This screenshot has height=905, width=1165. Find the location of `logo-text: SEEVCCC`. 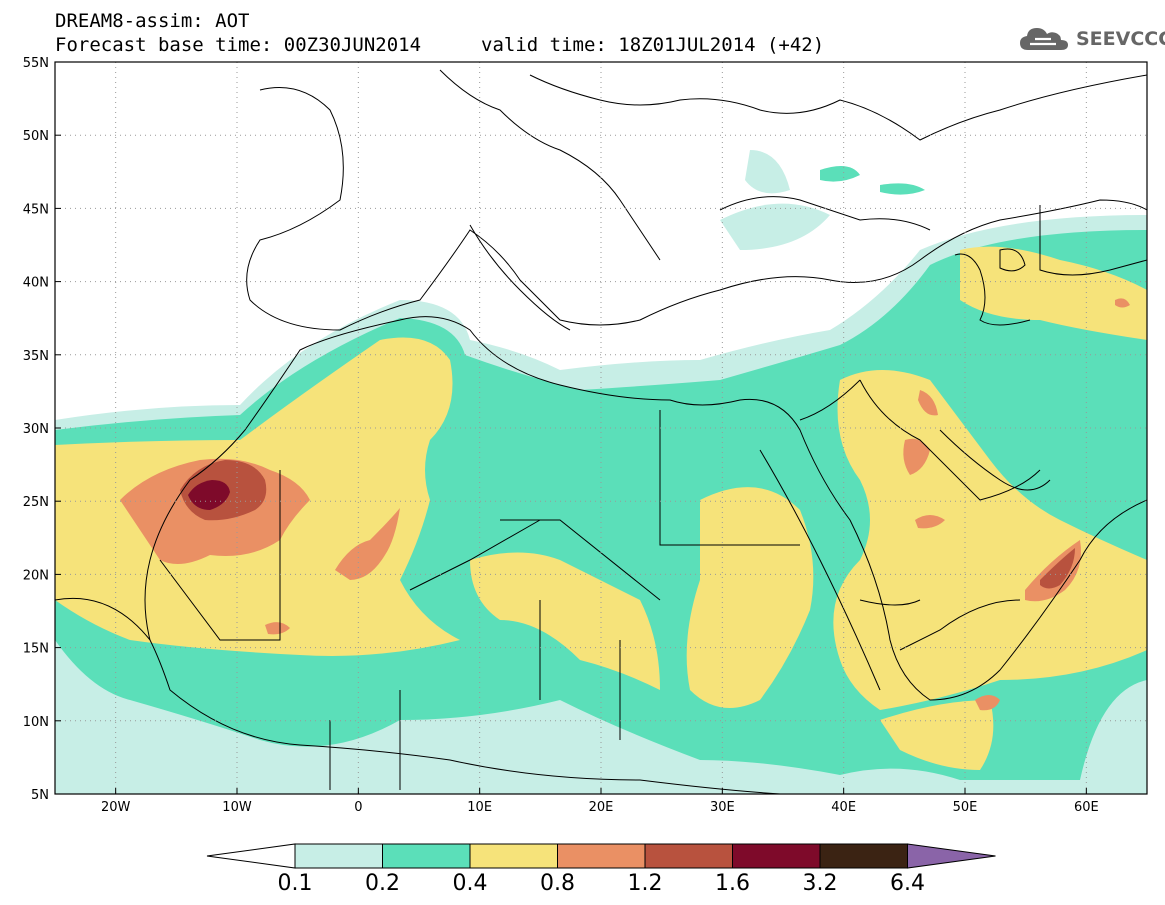

logo-text: SEEVCCC is located at coordinates (1120, 39).